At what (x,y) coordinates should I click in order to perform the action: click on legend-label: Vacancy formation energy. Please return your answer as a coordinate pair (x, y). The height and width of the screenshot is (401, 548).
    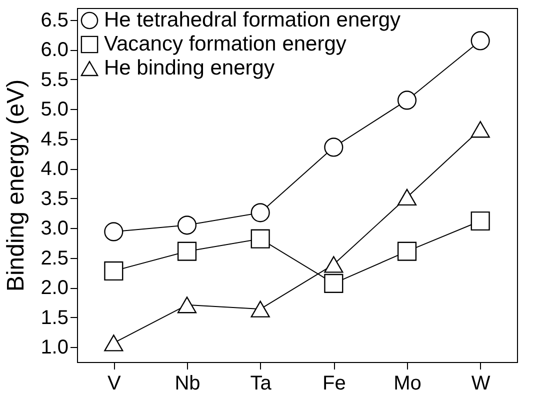
    Looking at the image, I should click on (225, 44).